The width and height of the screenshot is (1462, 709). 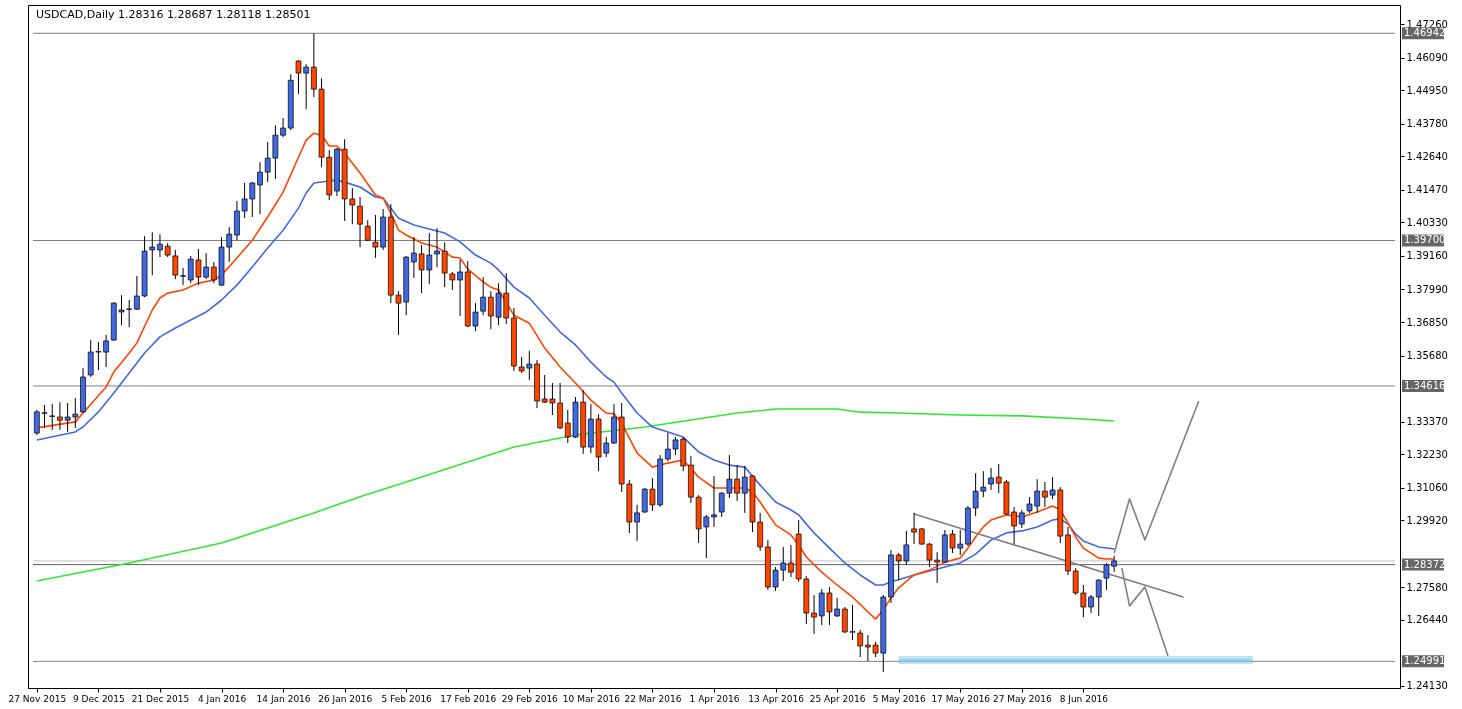 What do you see at coordinates (283, 698) in the screenshot?
I see `x-tick-label: 14 Jan 2016` at bounding box center [283, 698].